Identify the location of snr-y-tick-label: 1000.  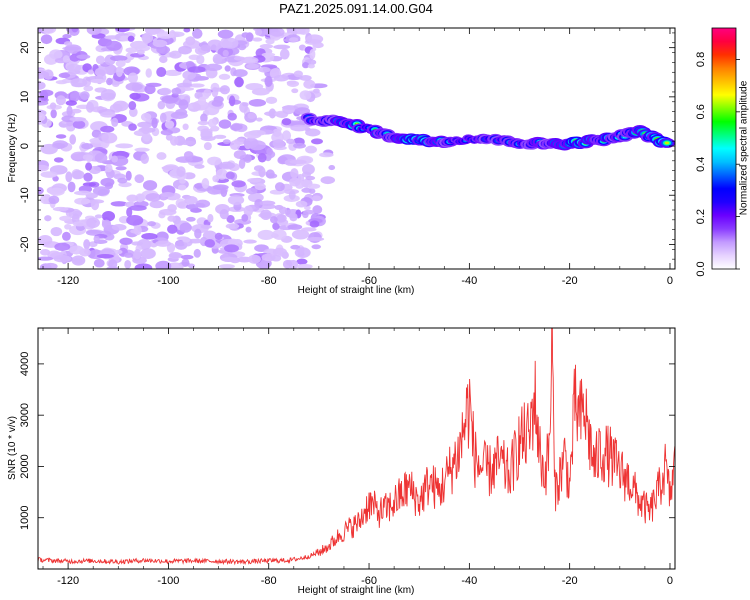
(25, 517).